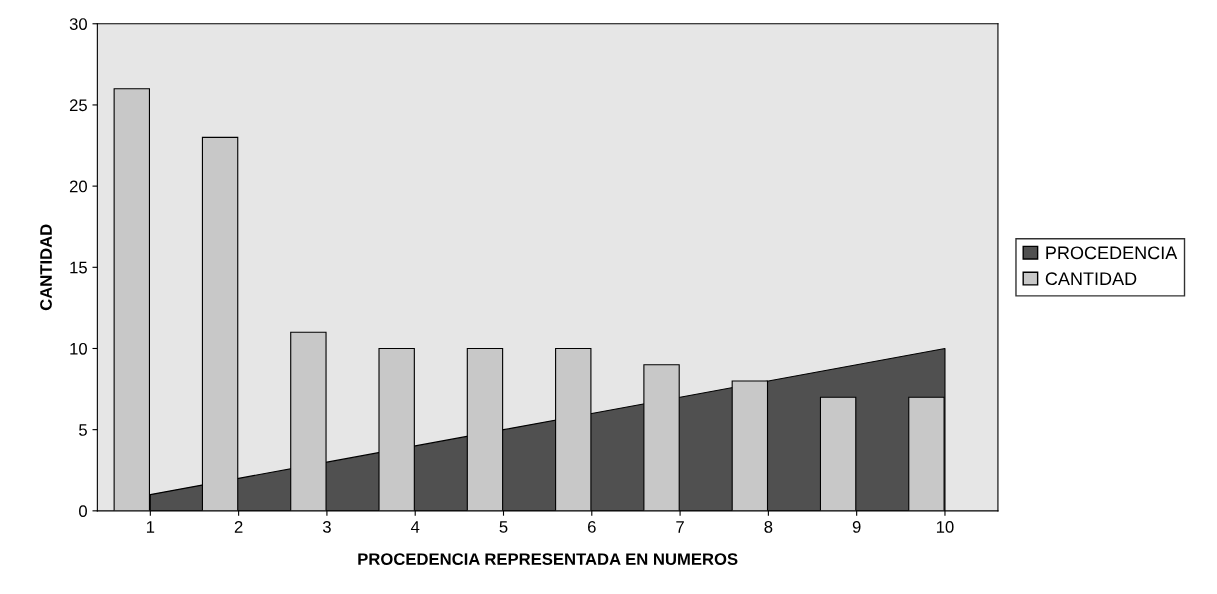 This screenshot has height=594, width=1217. I want to click on x-tick-label: 1, so click(150, 527).